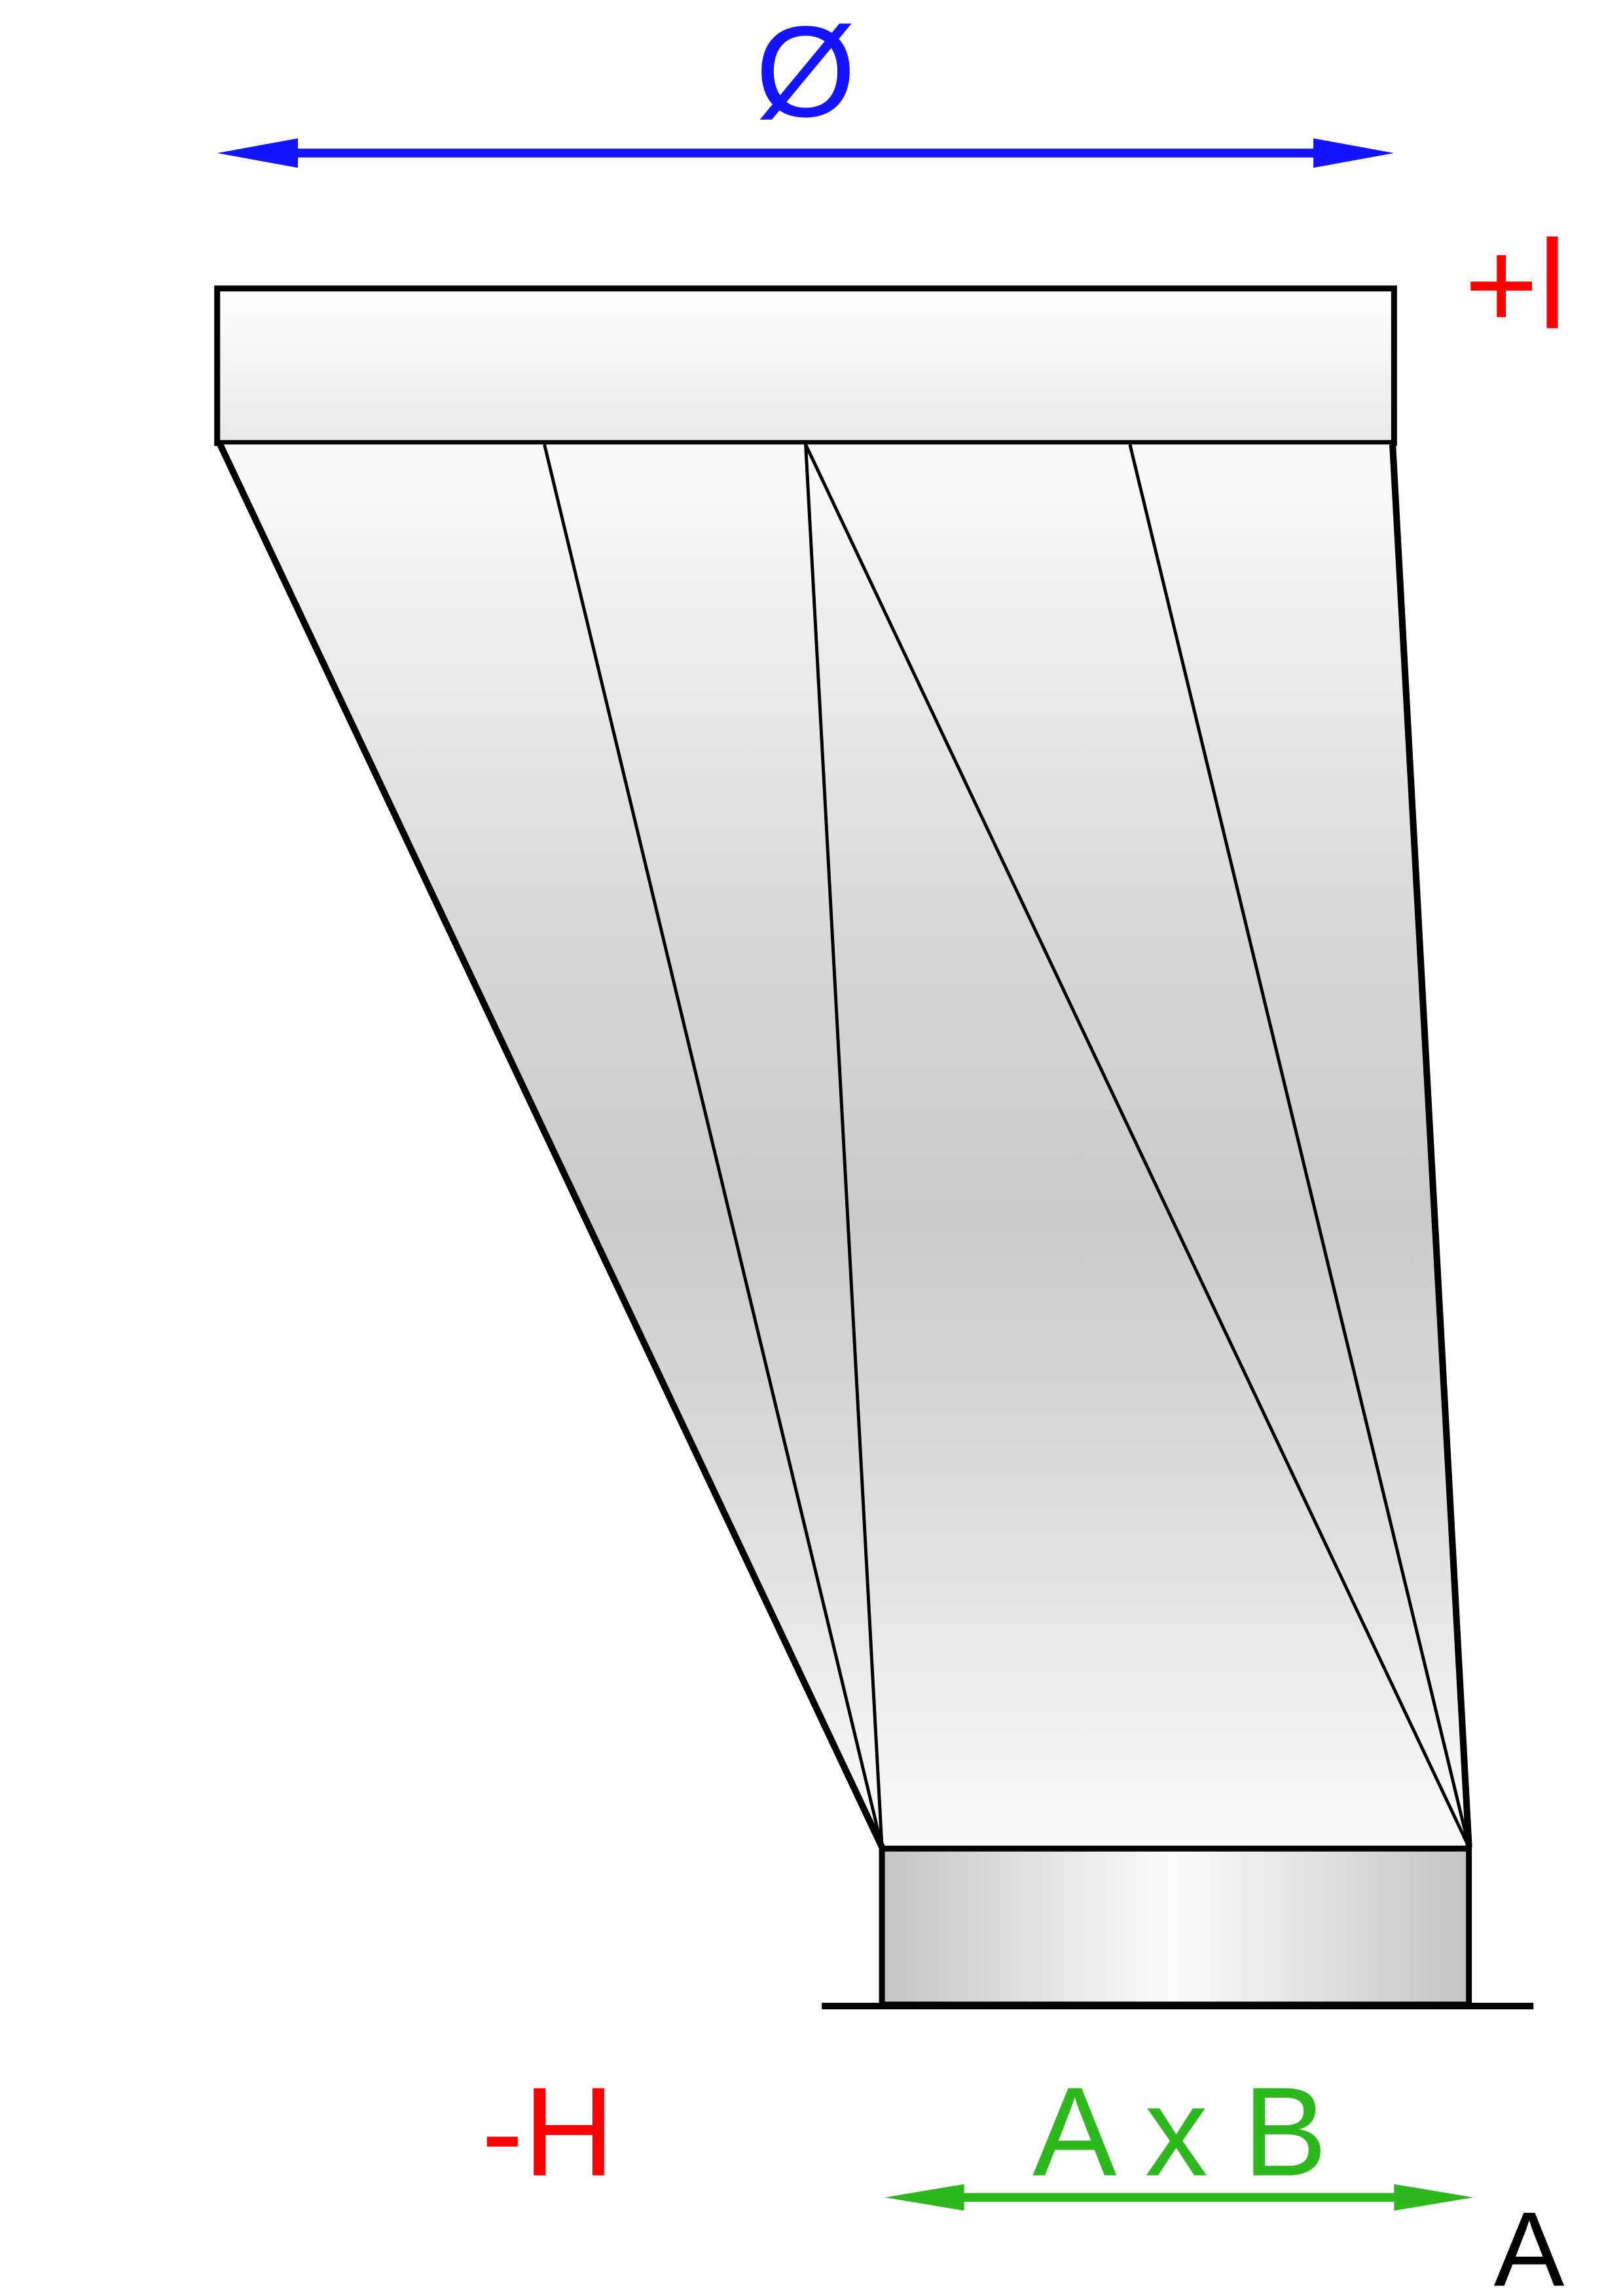 The image size is (1623, 2296). Describe the element at coordinates (805, 365) in the screenshot. I see `round-collar` at that location.